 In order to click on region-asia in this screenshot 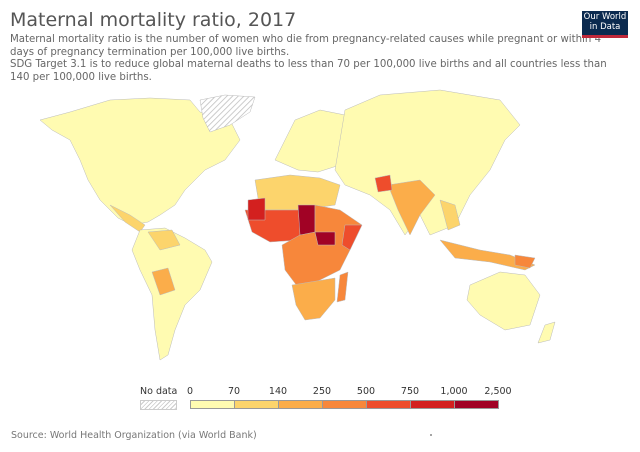, I will do `click(427, 162)`.